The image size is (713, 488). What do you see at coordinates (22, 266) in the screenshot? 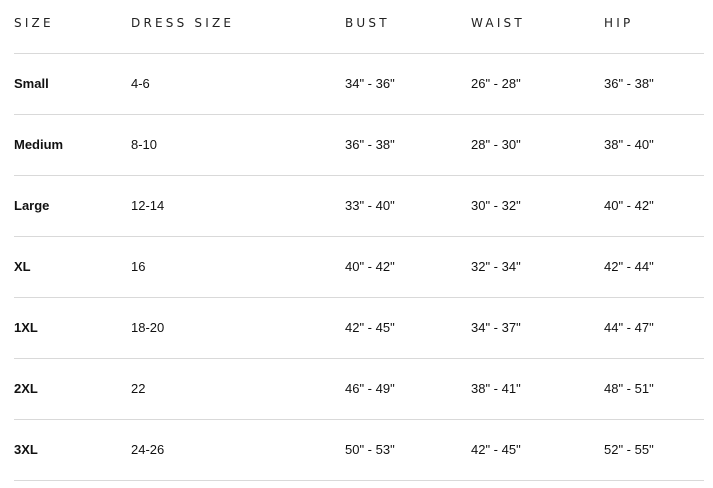
I see `cell-size: XL` at bounding box center [22, 266].